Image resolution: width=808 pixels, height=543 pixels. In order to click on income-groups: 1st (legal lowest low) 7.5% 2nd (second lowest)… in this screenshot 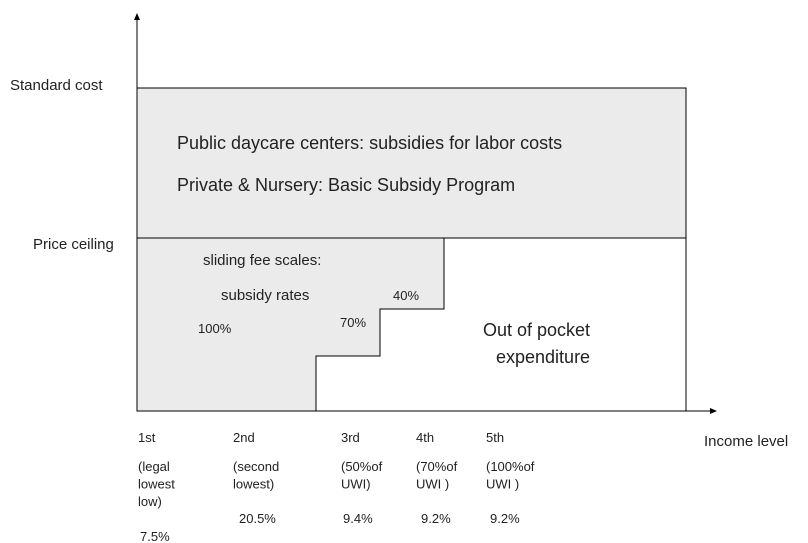, I will do `click(336, 486)`.